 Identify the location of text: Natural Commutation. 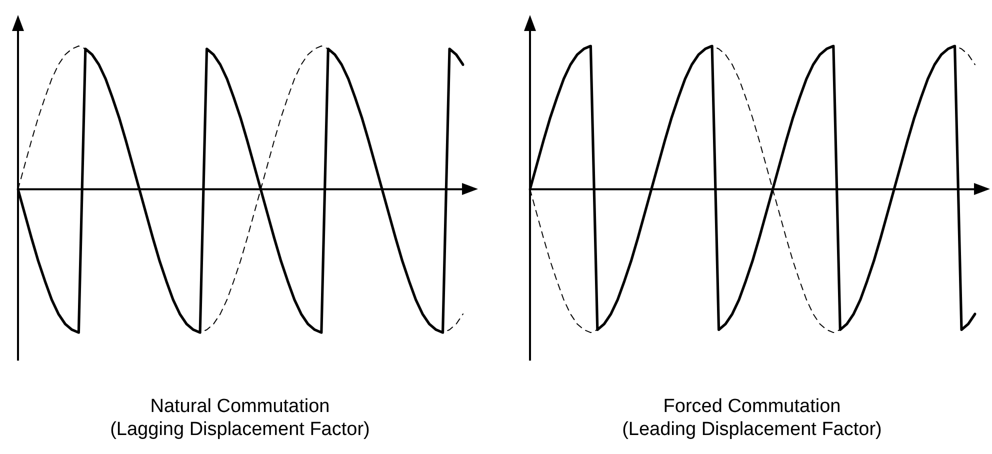
(240, 407).